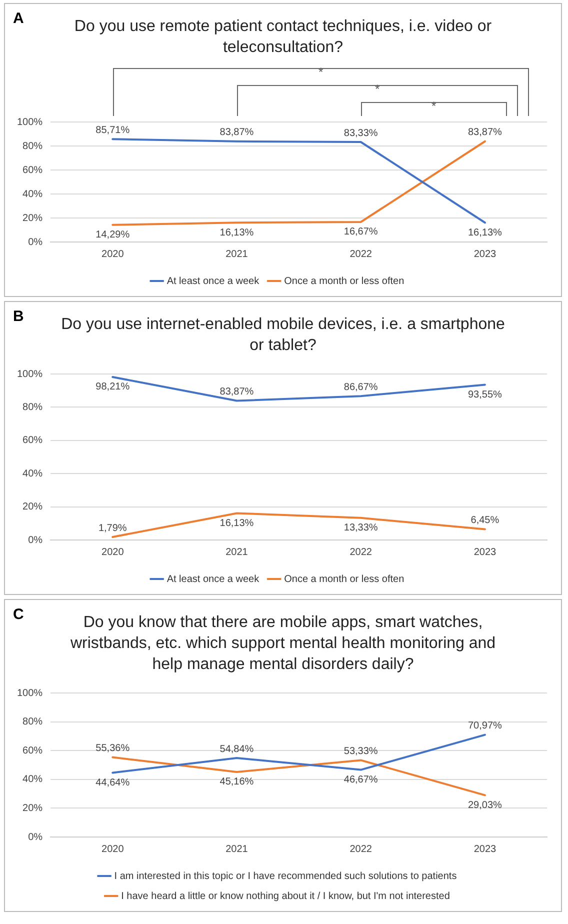 This screenshot has height=924, width=568. I want to click on text: C, so click(18, 614).